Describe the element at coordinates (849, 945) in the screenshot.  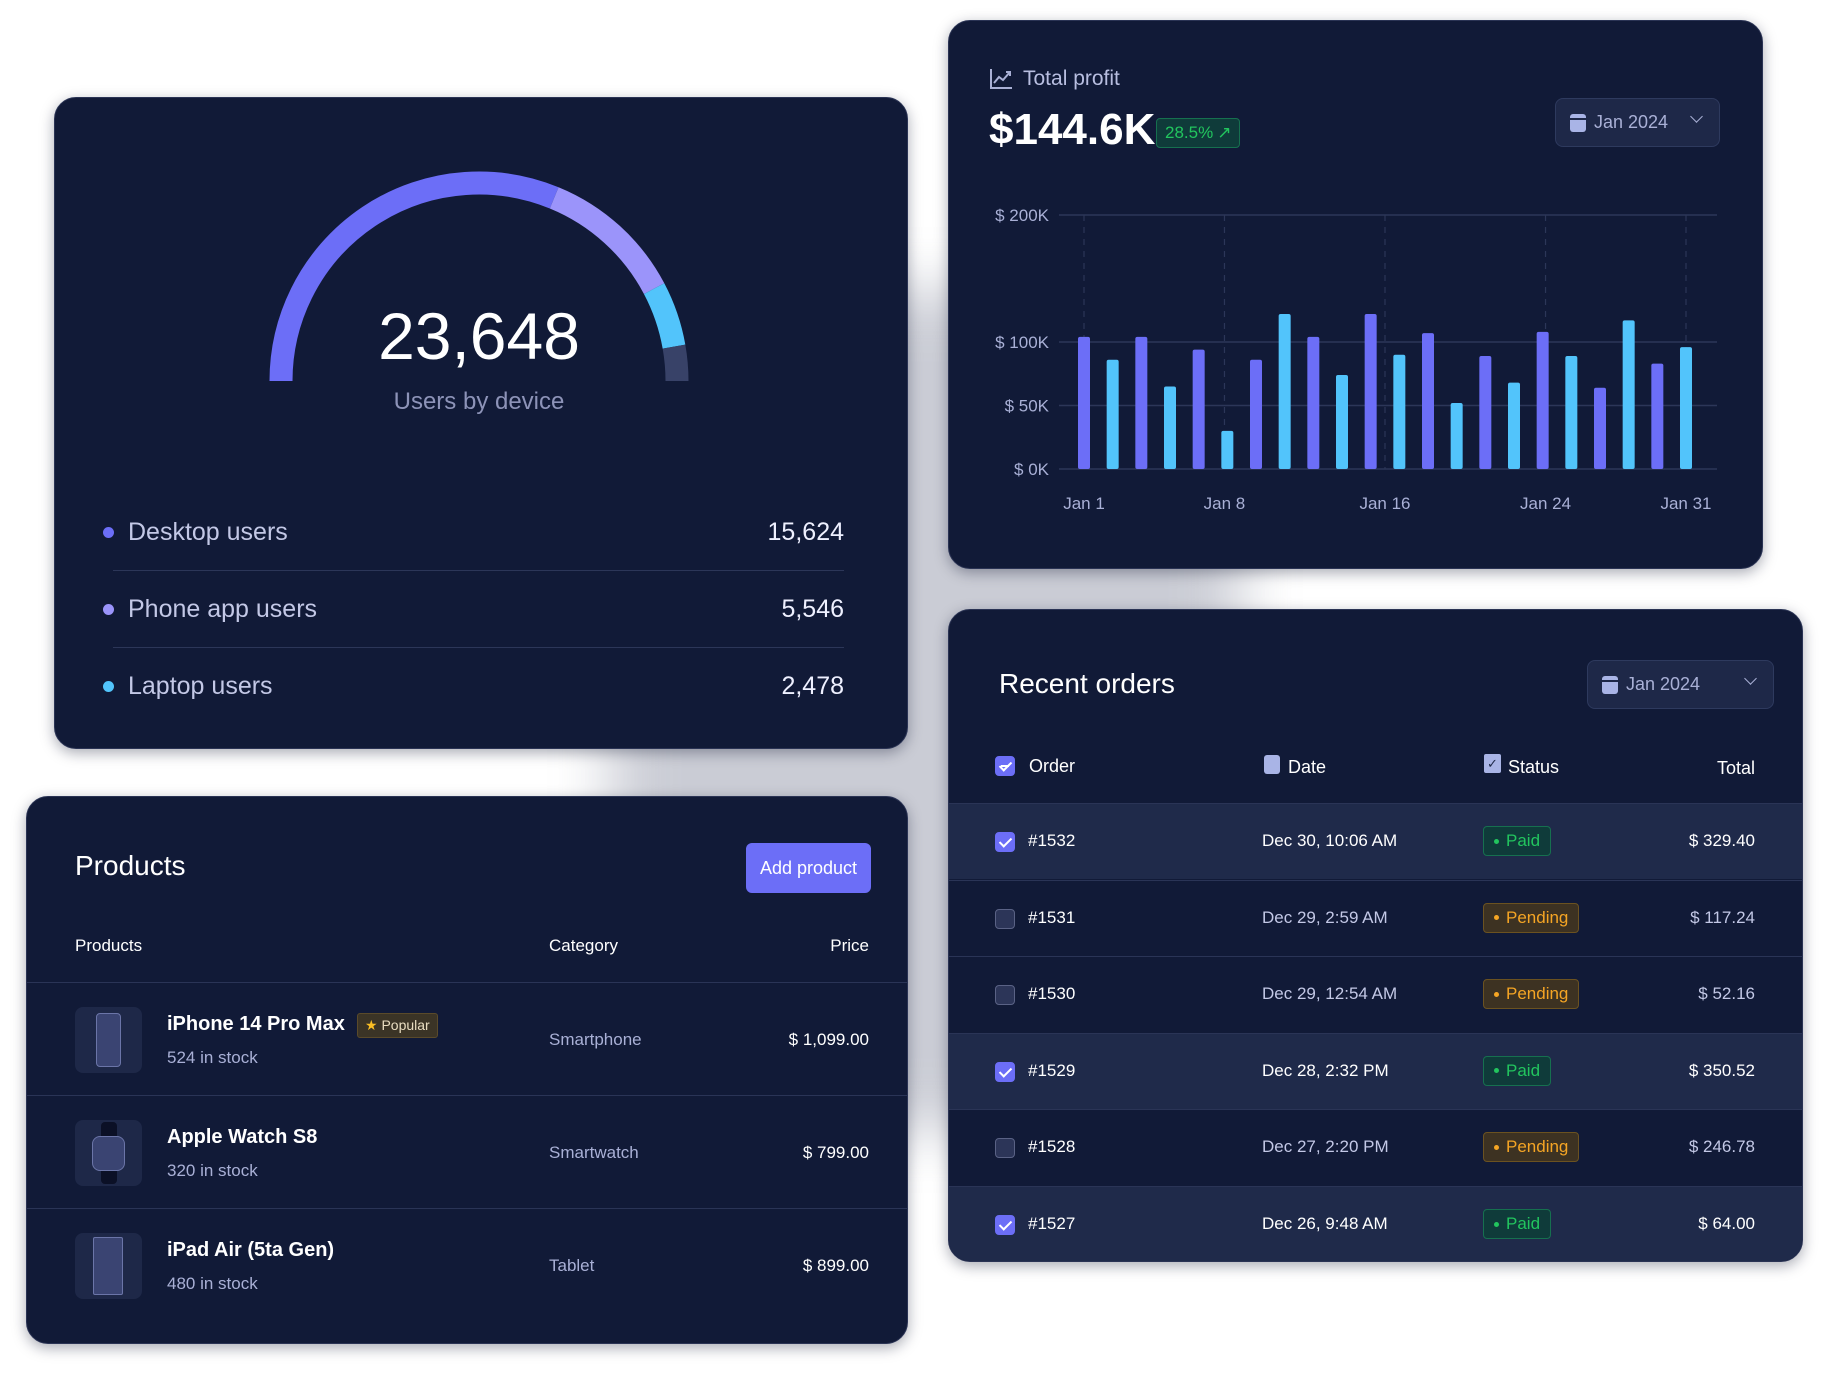
I see `col-price: Price` at that location.